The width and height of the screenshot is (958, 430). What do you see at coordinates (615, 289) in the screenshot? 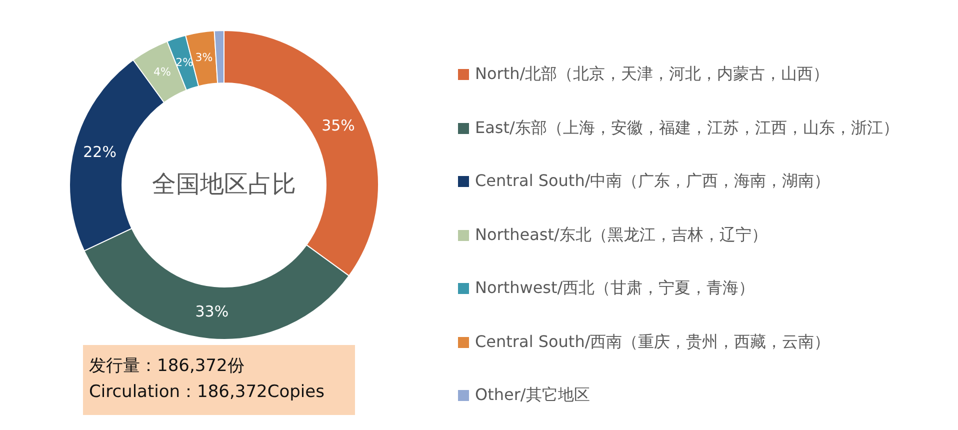
I see `legend-label: Northwest/西北（甘肃，宁夏，青海）` at bounding box center [615, 289].